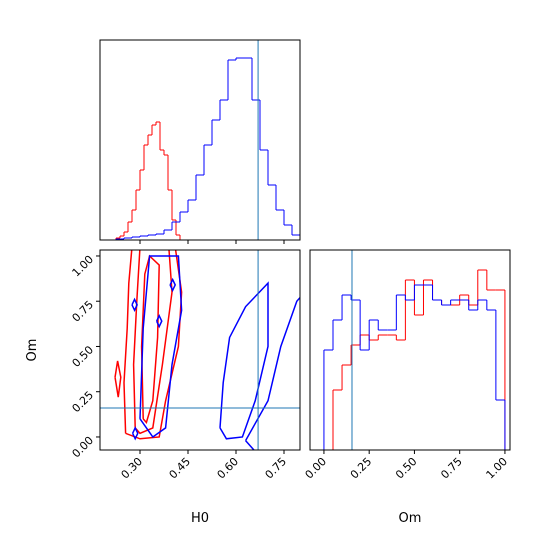  Describe the element at coordinates (83, 311) in the screenshot. I see `y-tick-label: 0.75` at that location.